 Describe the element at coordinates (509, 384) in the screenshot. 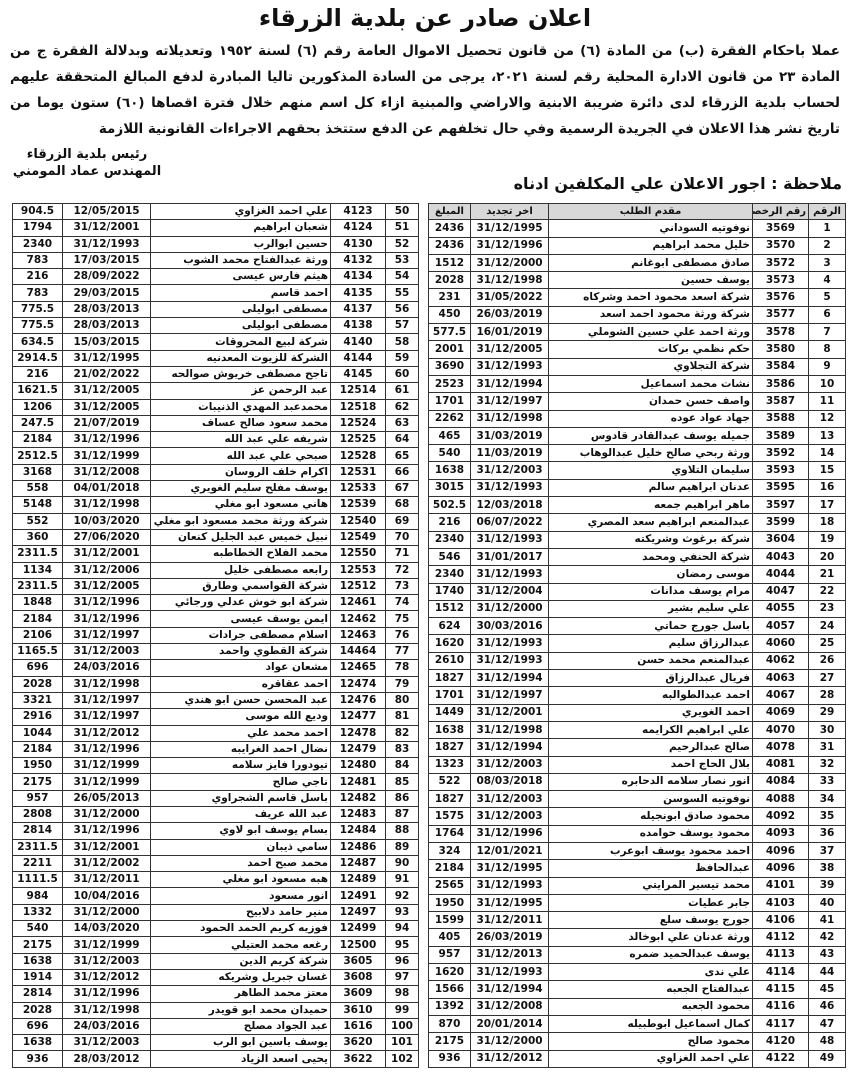

I see `last-renewal: 31/12/1994` at that location.